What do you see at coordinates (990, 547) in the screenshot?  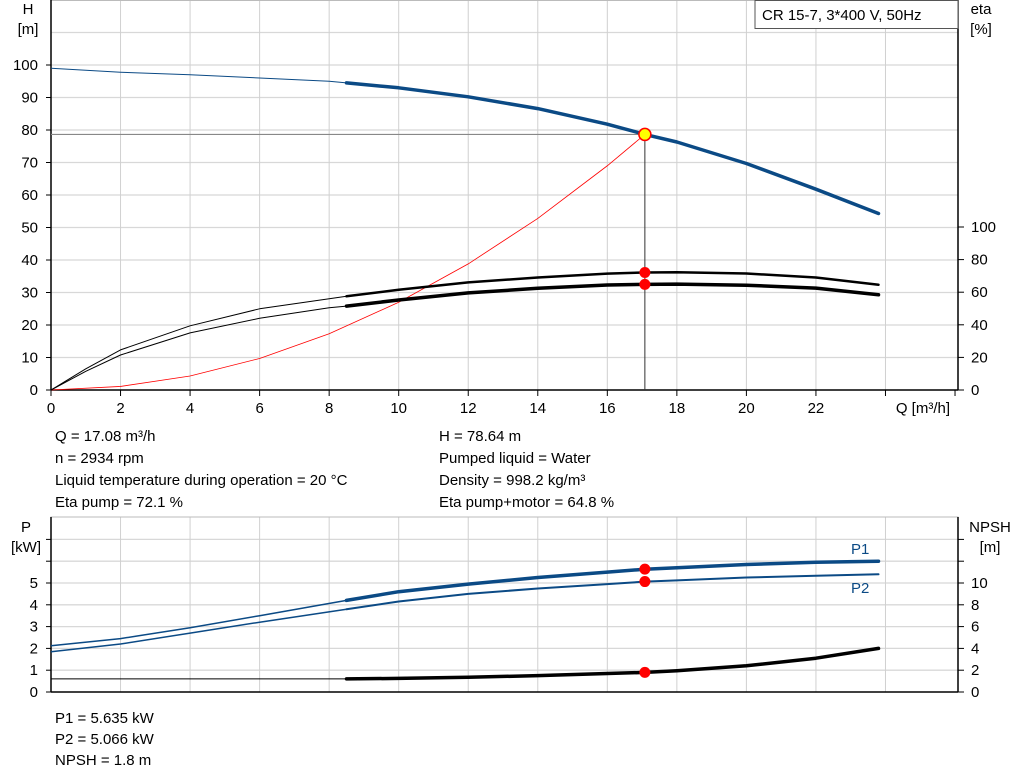 I see `bottom-right-axis-unit: [m]` at bounding box center [990, 547].